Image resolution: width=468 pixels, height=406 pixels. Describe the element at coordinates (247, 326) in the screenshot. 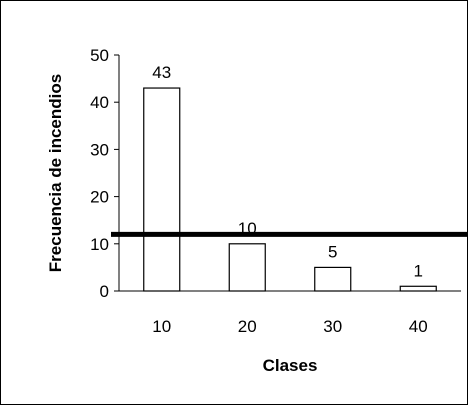

I see `x-tick-label: 20` at that location.